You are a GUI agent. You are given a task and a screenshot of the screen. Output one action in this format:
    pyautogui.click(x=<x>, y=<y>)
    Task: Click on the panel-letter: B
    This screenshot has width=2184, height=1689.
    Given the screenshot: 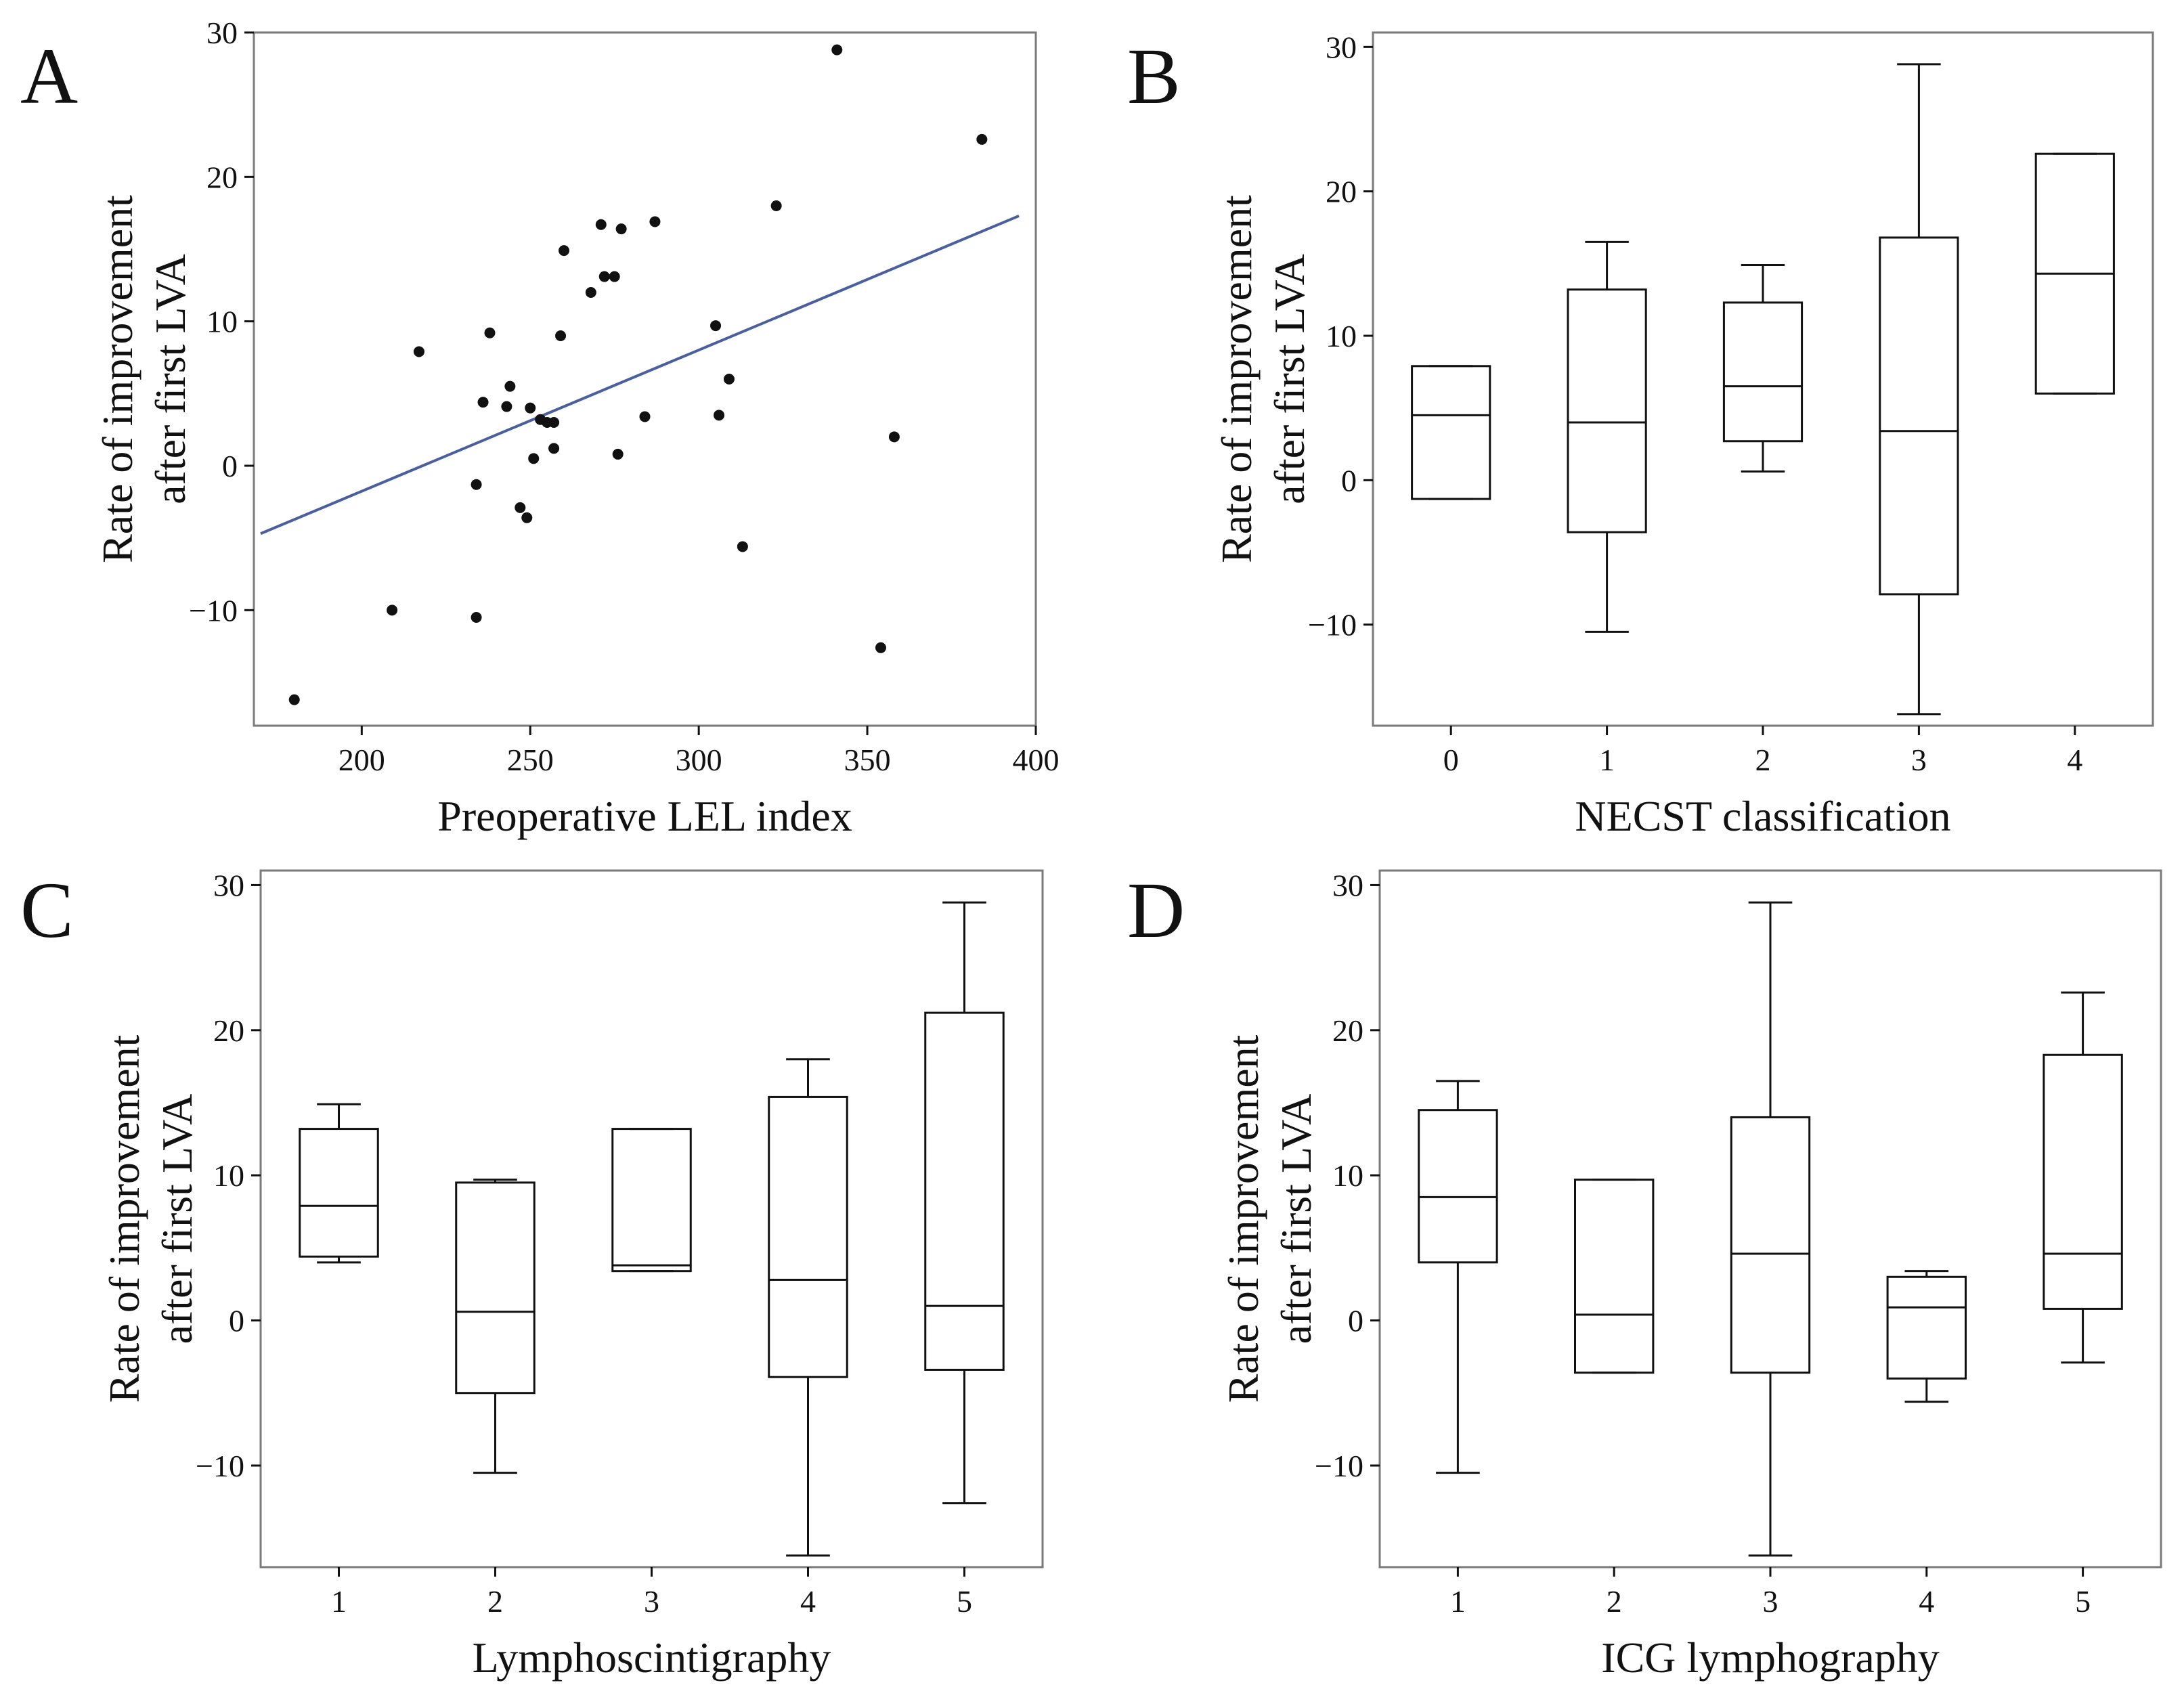 What is the action you would take?
    pyautogui.click(x=1154, y=76)
    